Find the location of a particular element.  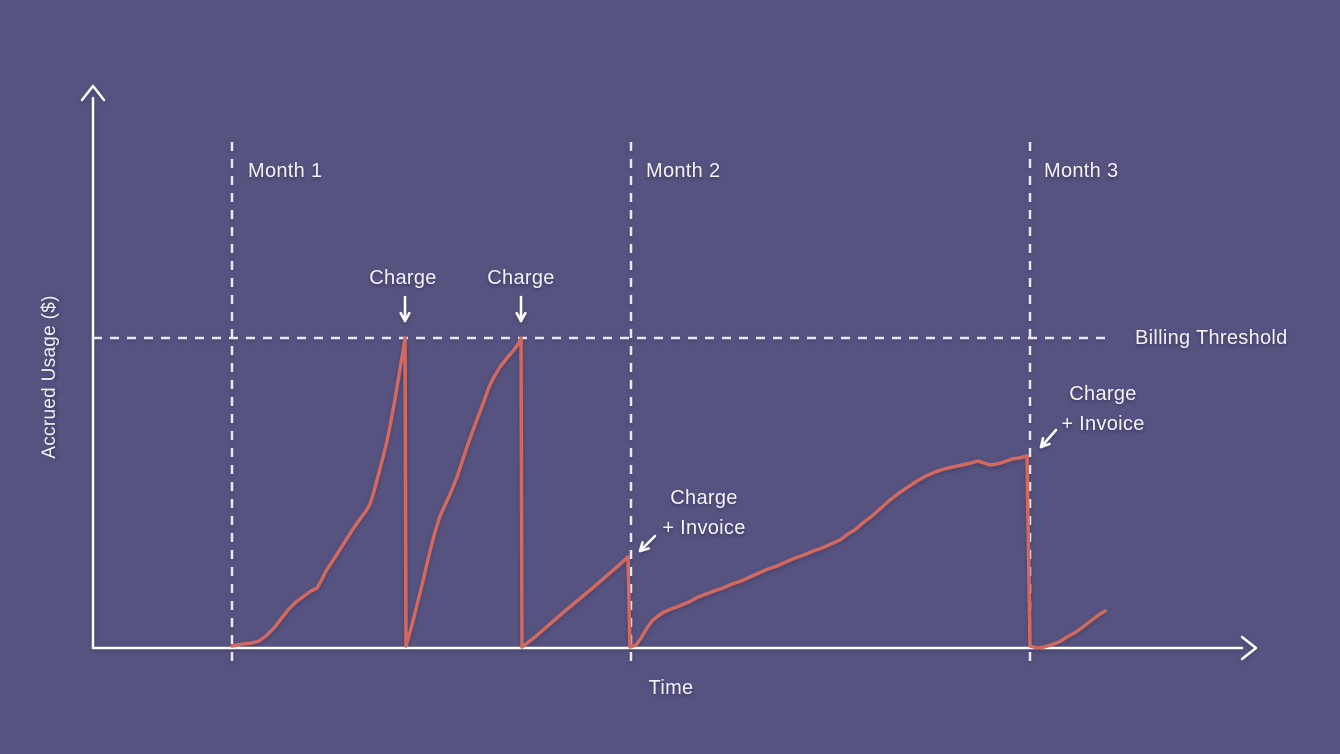

month-1-label: Month 1 is located at coordinates (285, 171).